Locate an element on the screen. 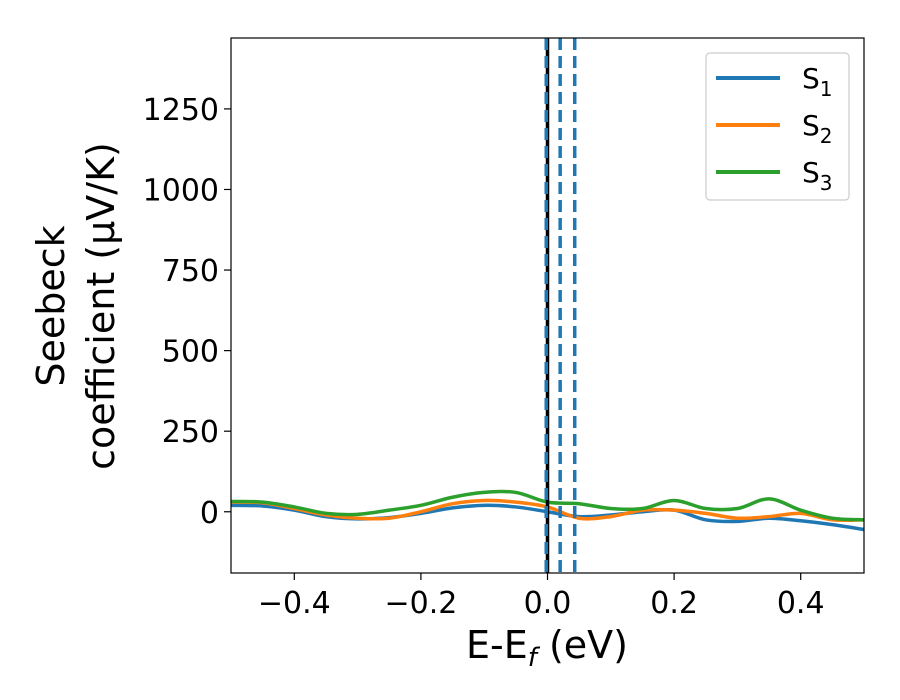 Image resolution: width=900 pixels, height=700 pixels. x-axis-label-main: E-E is located at coordinates (497, 645).